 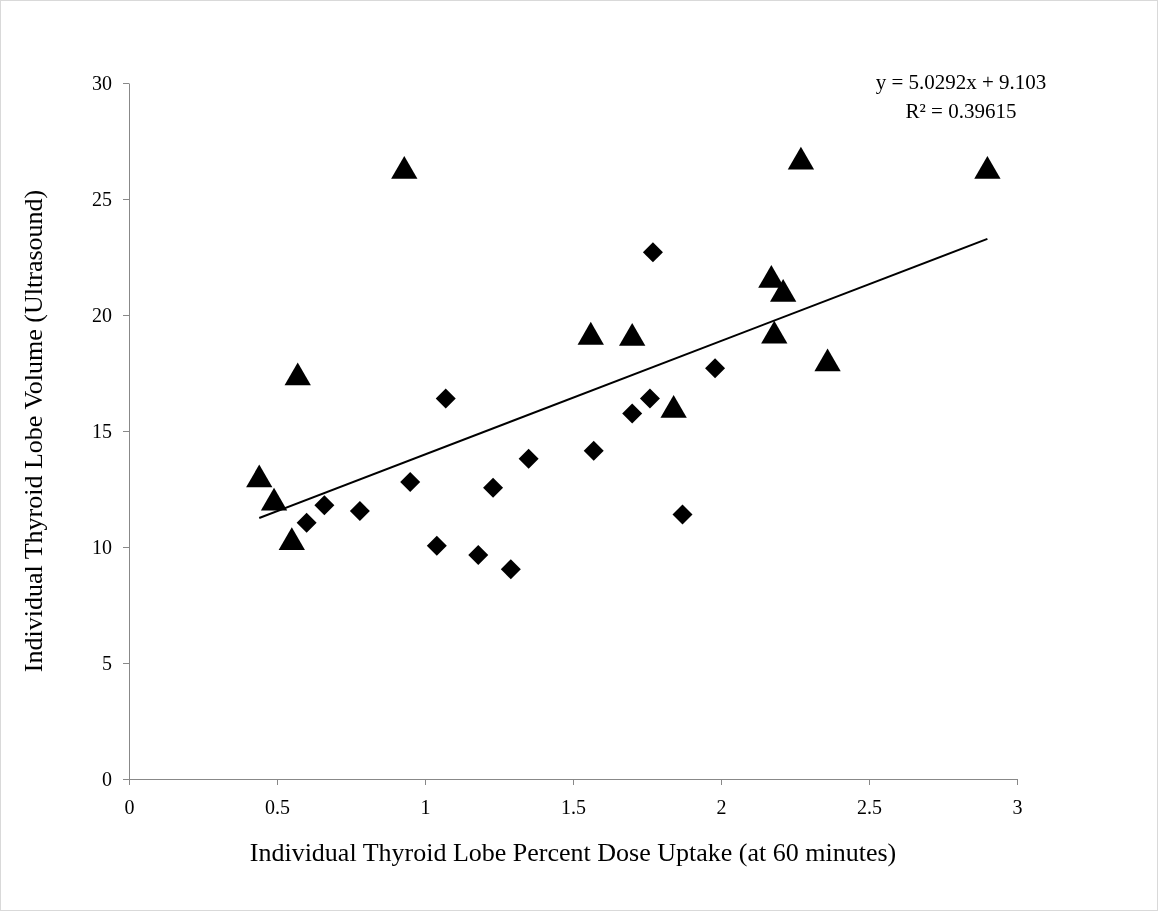 What do you see at coordinates (129, 807) in the screenshot?
I see `x-tick-label: 0` at bounding box center [129, 807].